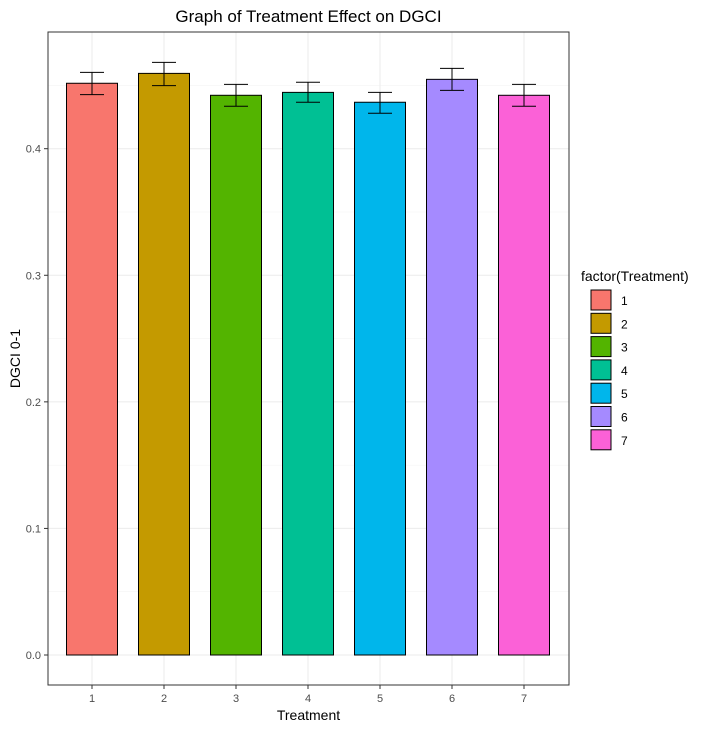  Describe the element at coordinates (308, 715) in the screenshot. I see `x-axis-title: Treatment` at that location.